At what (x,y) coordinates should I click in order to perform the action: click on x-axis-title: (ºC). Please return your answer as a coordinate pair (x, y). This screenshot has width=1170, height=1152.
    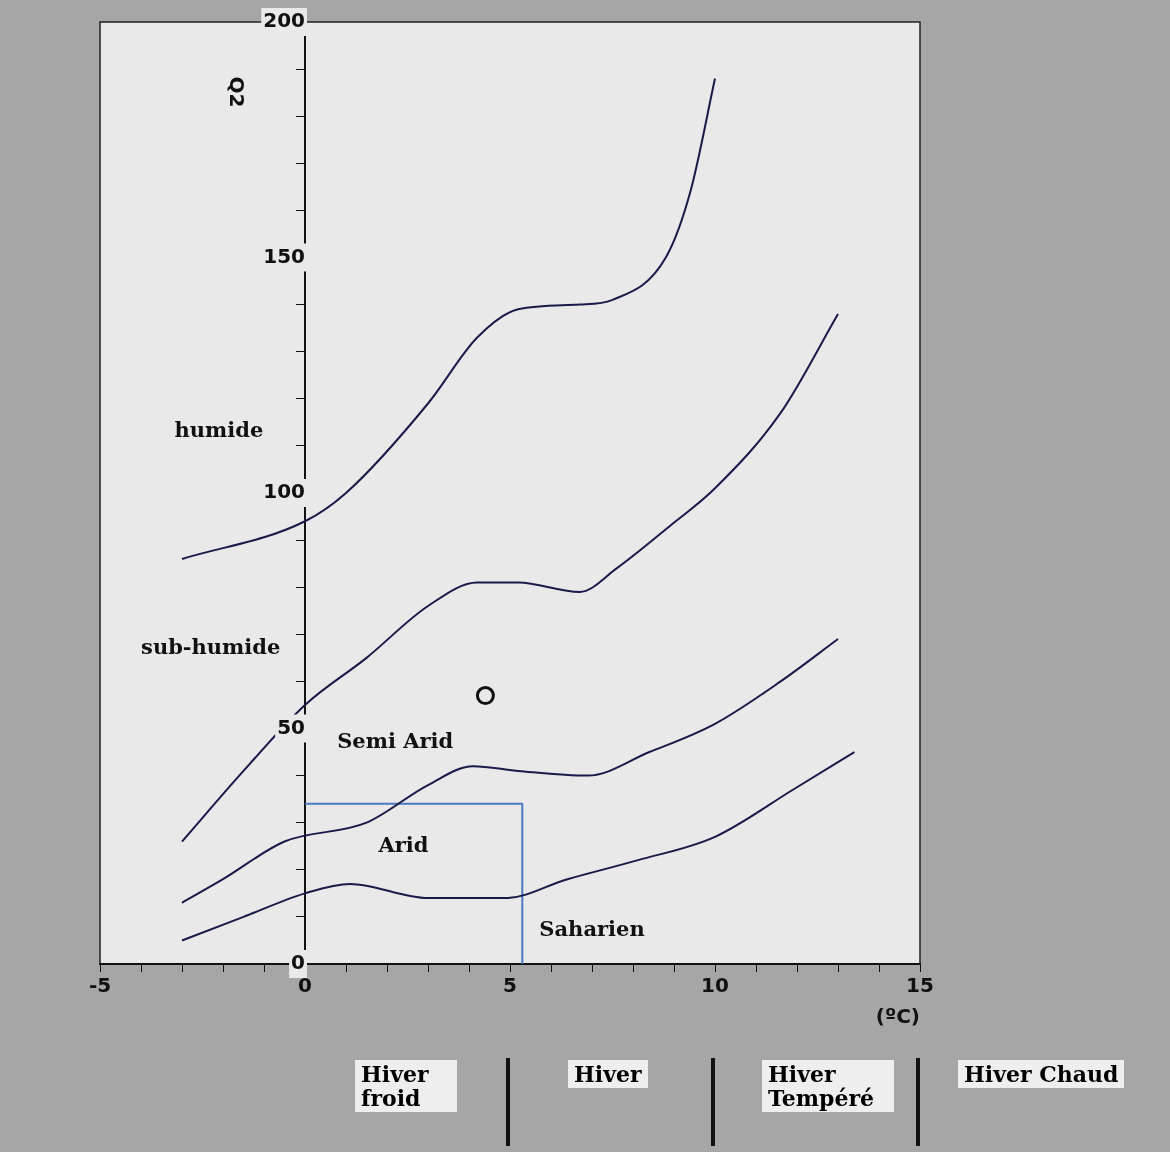
    Looking at the image, I should click on (897, 1016).